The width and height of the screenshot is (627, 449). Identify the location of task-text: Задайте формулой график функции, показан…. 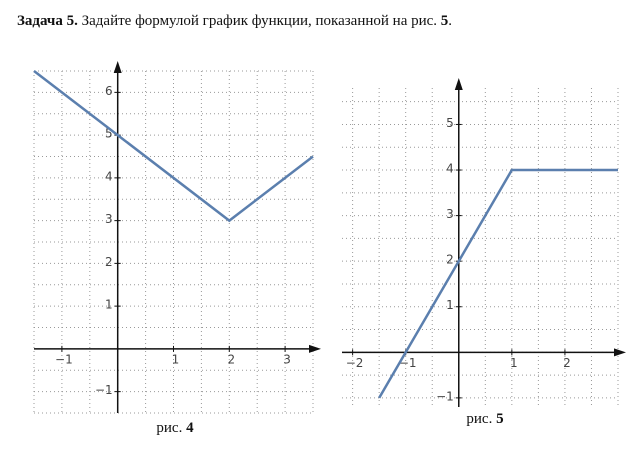
(259, 21).